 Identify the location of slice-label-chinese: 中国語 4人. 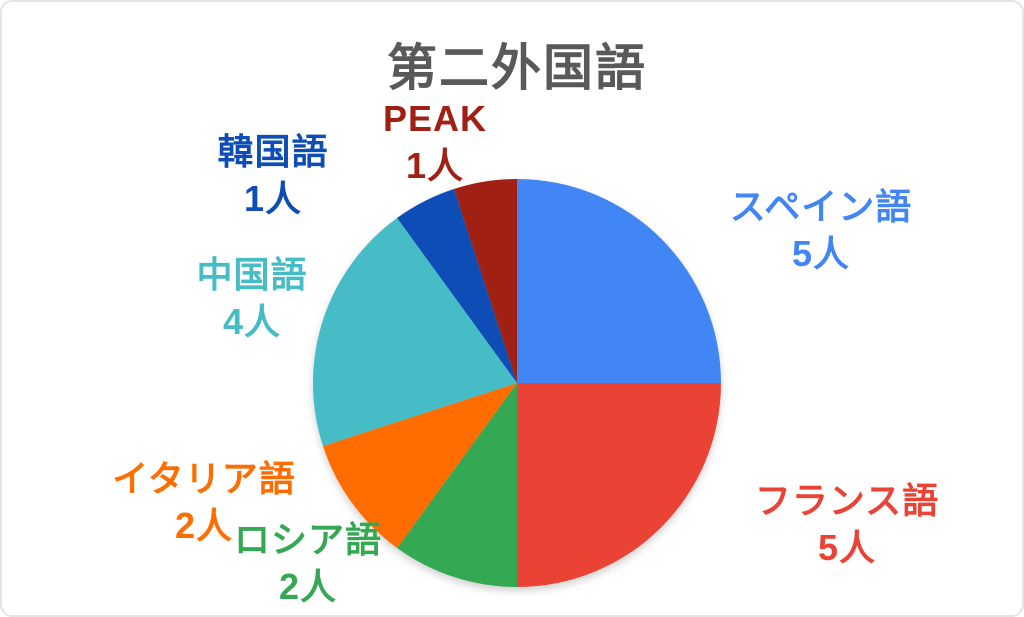
(251, 299).